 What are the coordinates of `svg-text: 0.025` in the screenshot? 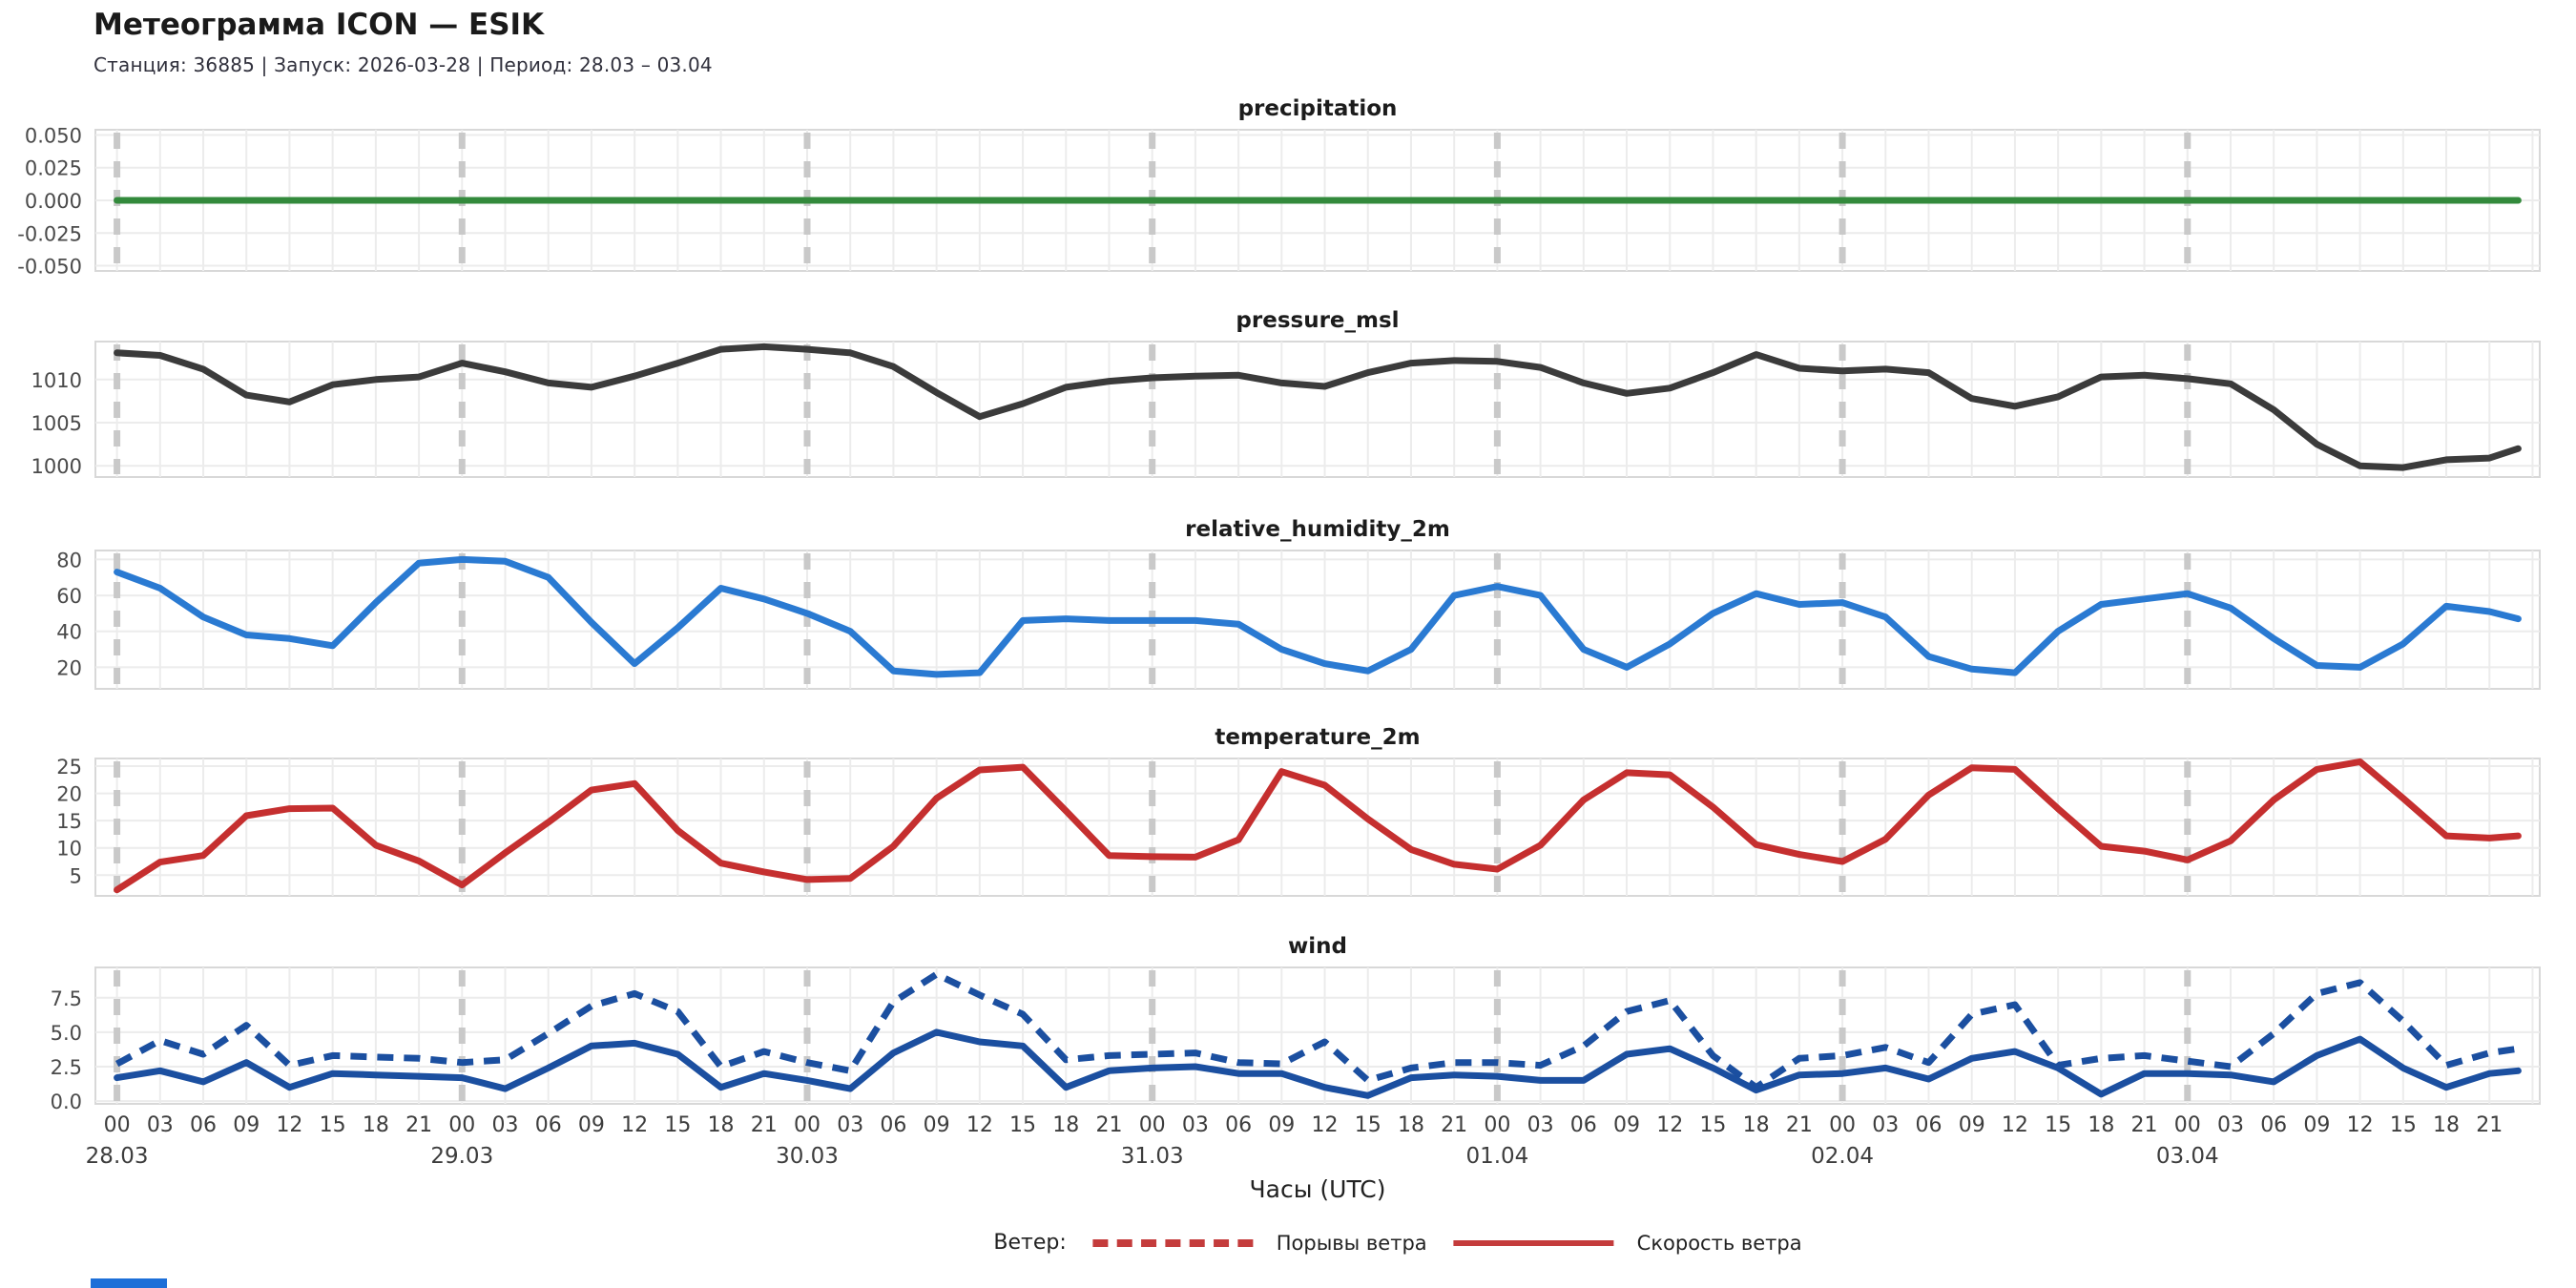 It's located at (53, 168).